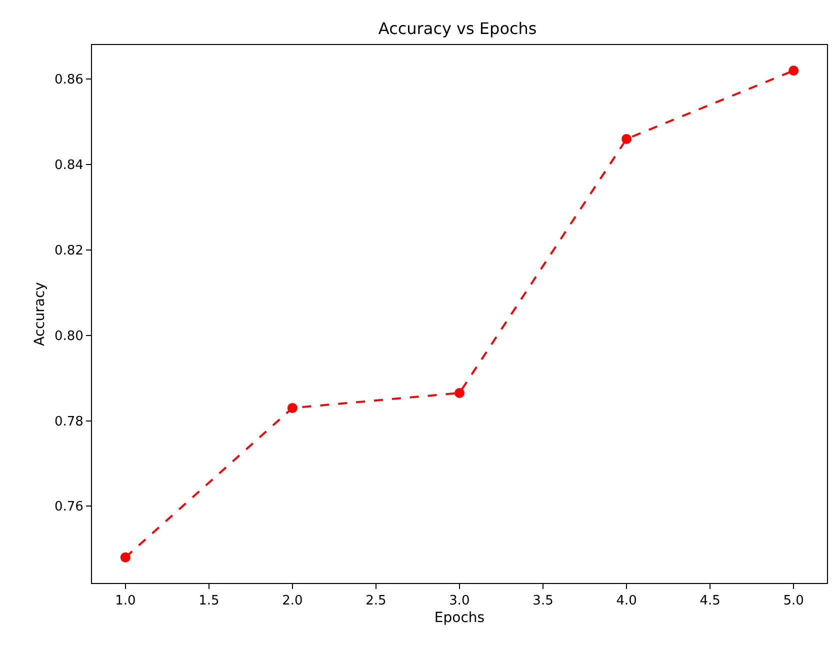 Image resolution: width=832 pixels, height=646 pixels. I want to click on y-tick-label: 0.86, so click(69, 80).